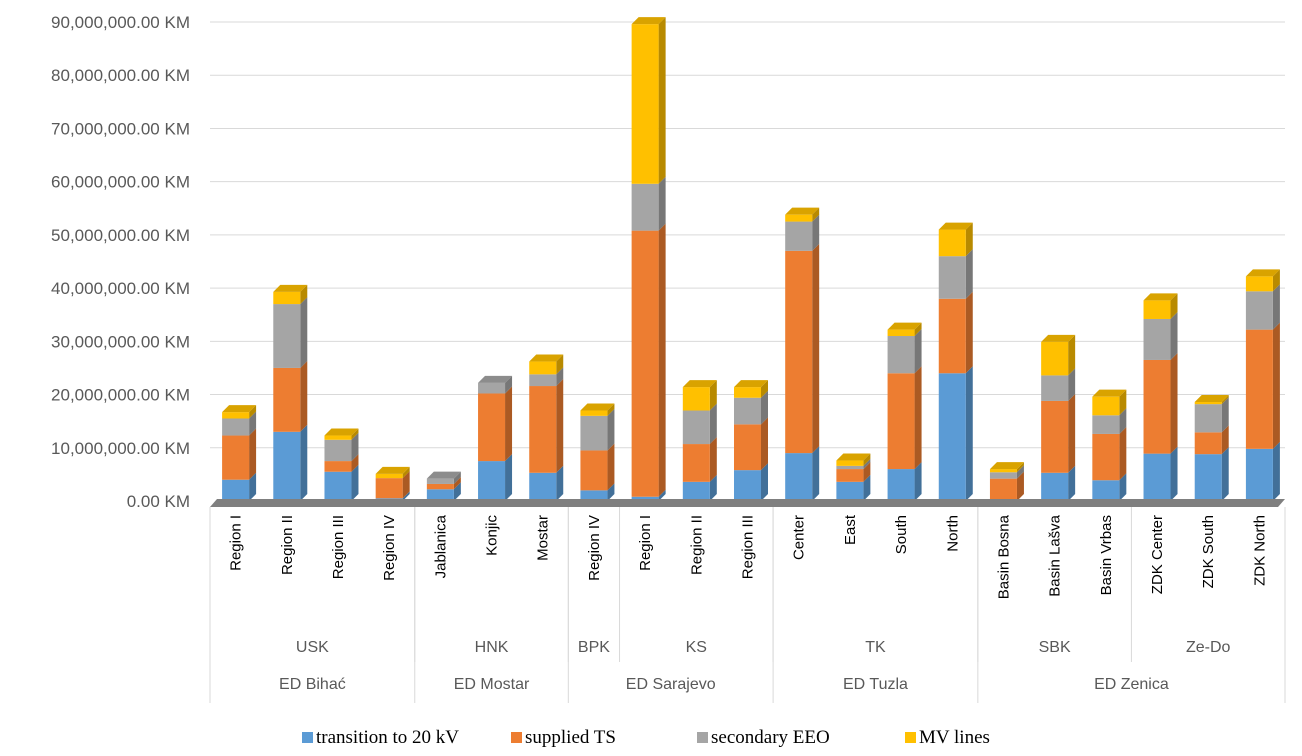  I want to click on distribution-label: ED Bihać, so click(312, 684).